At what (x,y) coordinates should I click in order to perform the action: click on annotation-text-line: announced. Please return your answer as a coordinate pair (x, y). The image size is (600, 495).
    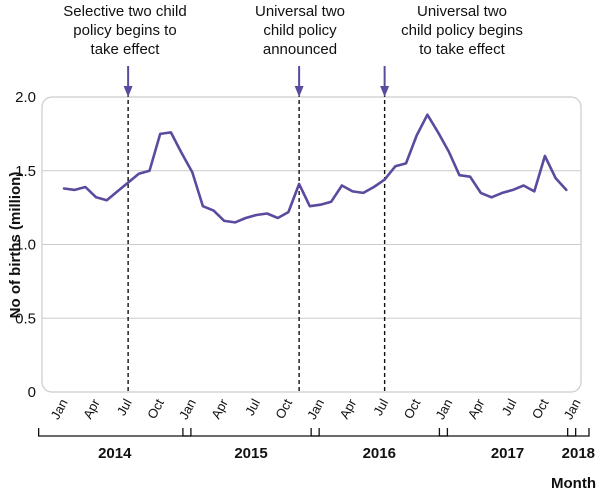
    Looking at the image, I should click on (300, 49).